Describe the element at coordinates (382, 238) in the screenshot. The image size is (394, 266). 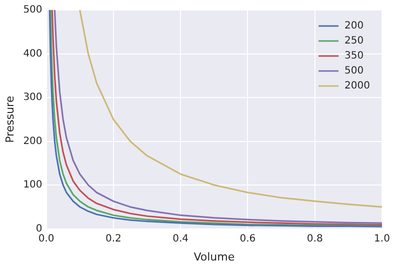
I see `x-tick-label: 1.0` at that location.